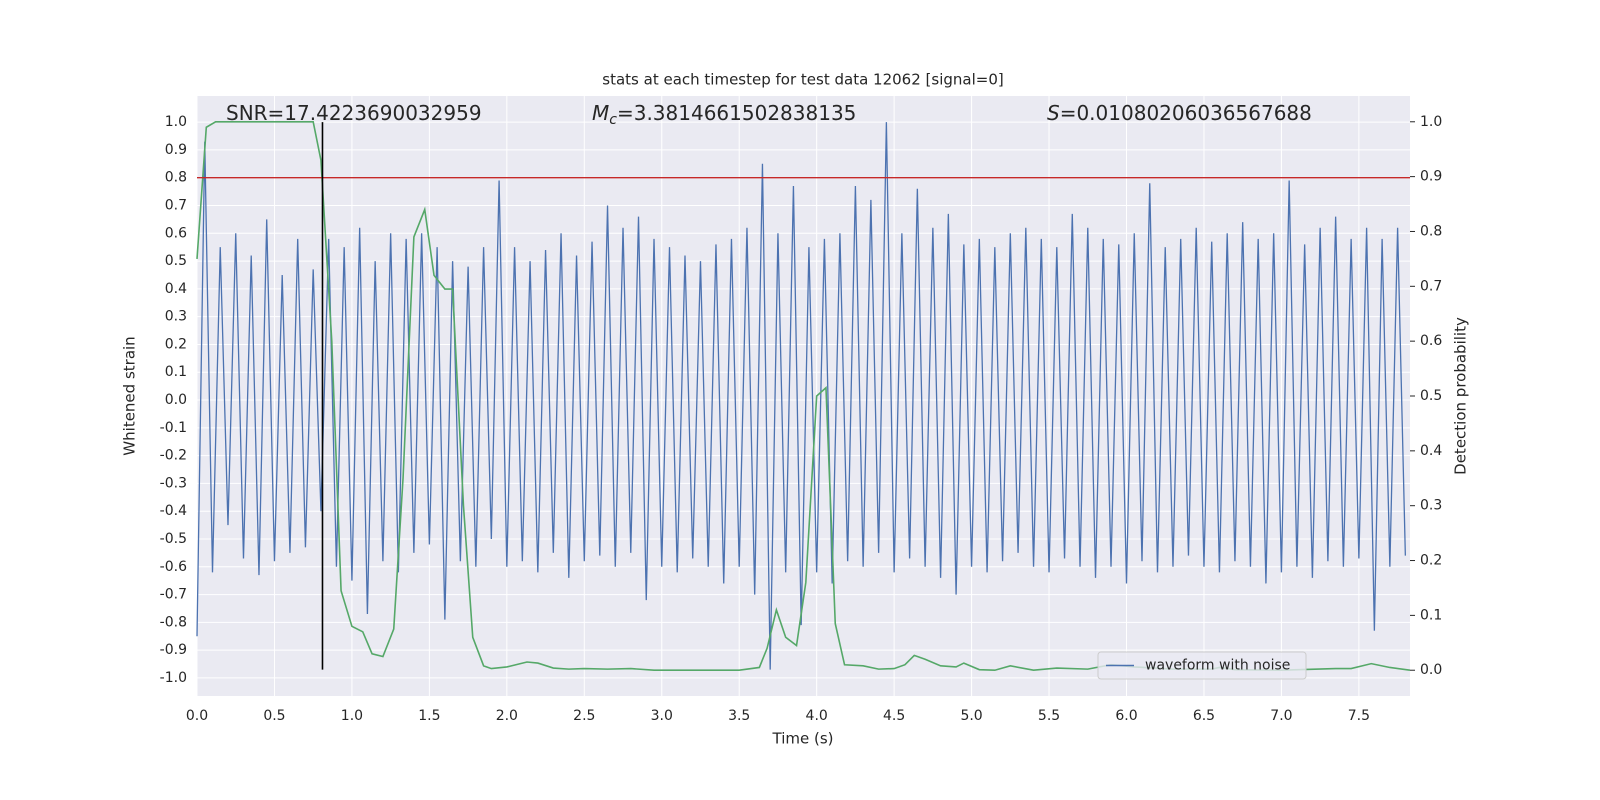 Image resolution: width=1600 pixels, height=800 pixels. Describe the element at coordinates (130, 395) in the screenshot. I see `y-axis-label: Whitened strain` at that location.